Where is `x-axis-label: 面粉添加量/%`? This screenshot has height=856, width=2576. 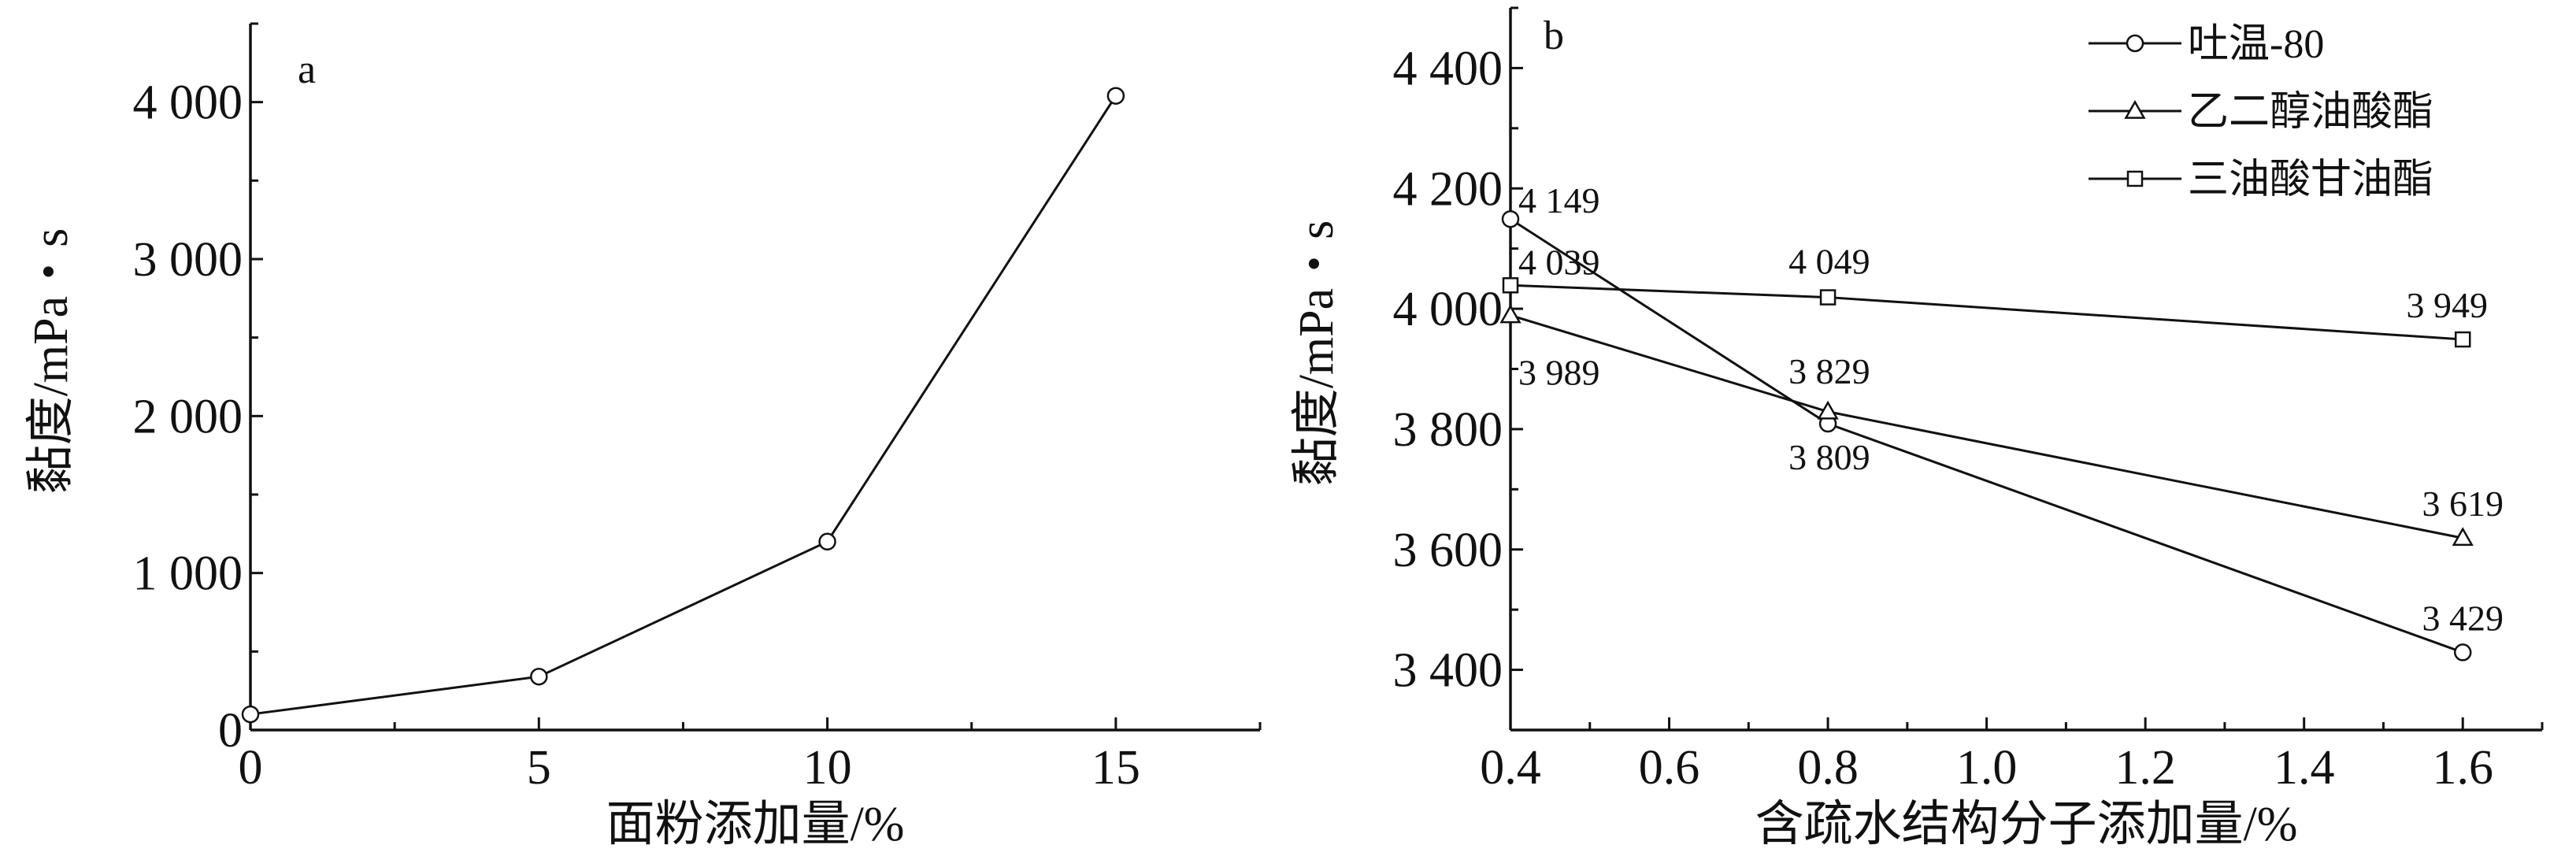
x-axis-label: 面粉添加量/% is located at coordinates (755, 825).